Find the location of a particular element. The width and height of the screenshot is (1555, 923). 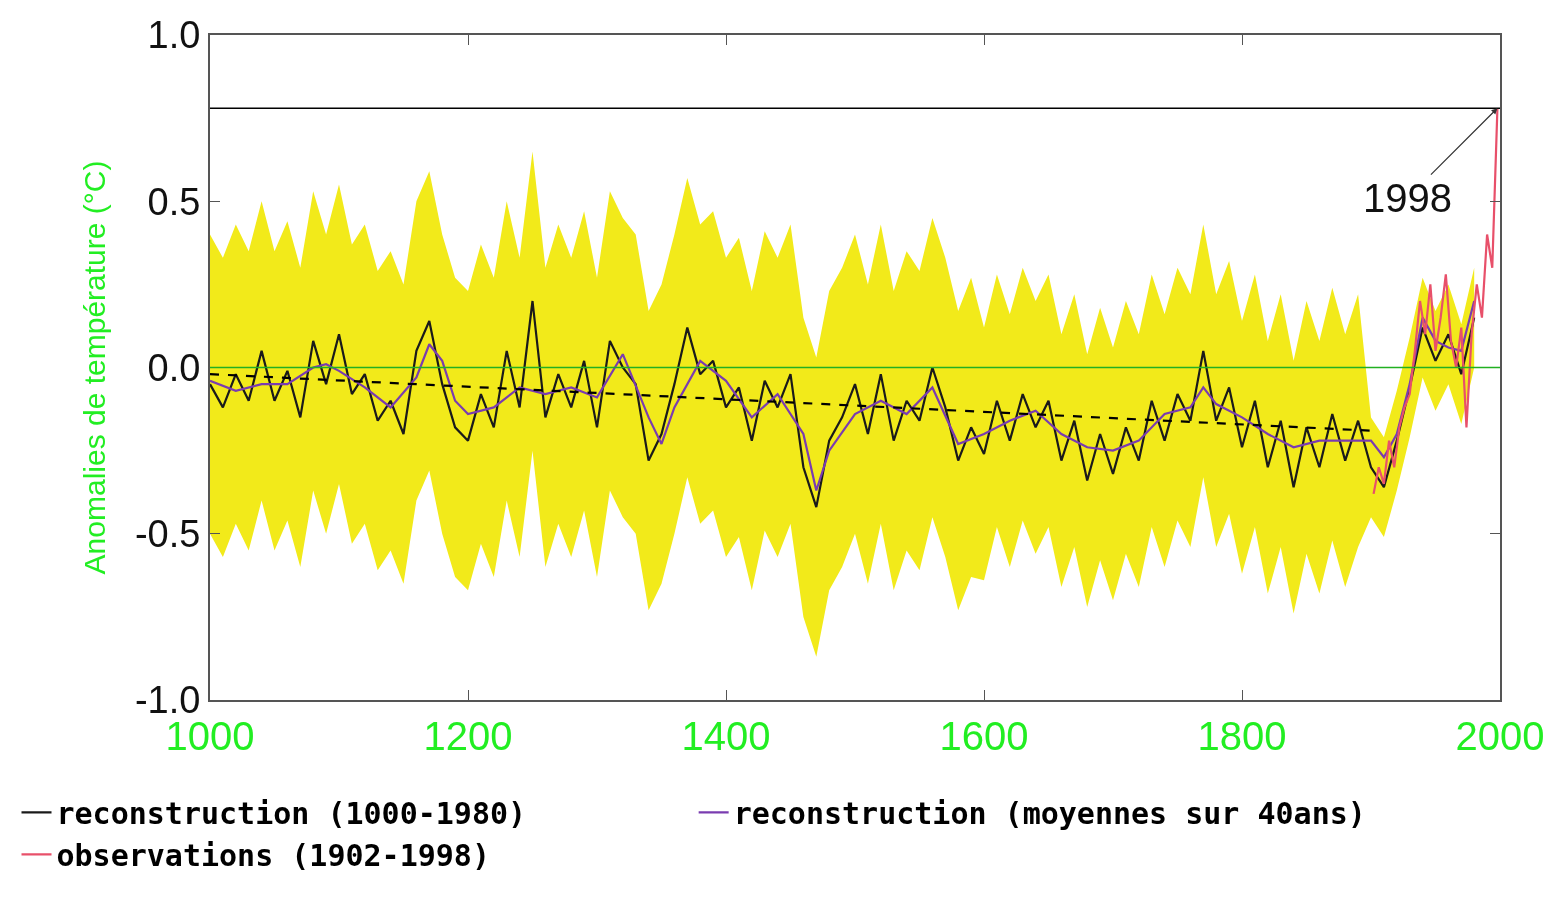

x-tick-label: 1600 is located at coordinates (984, 736).